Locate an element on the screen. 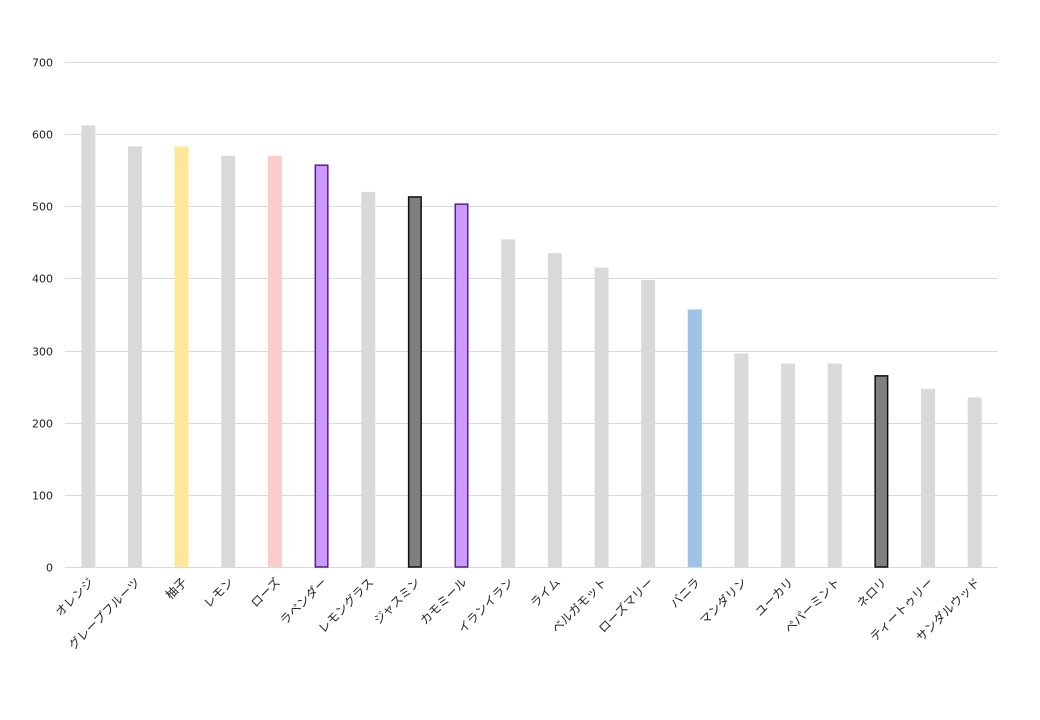 The height and width of the screenshot is (720, 1040). y-tick-label: 0 is located at coordinates (49, 568).